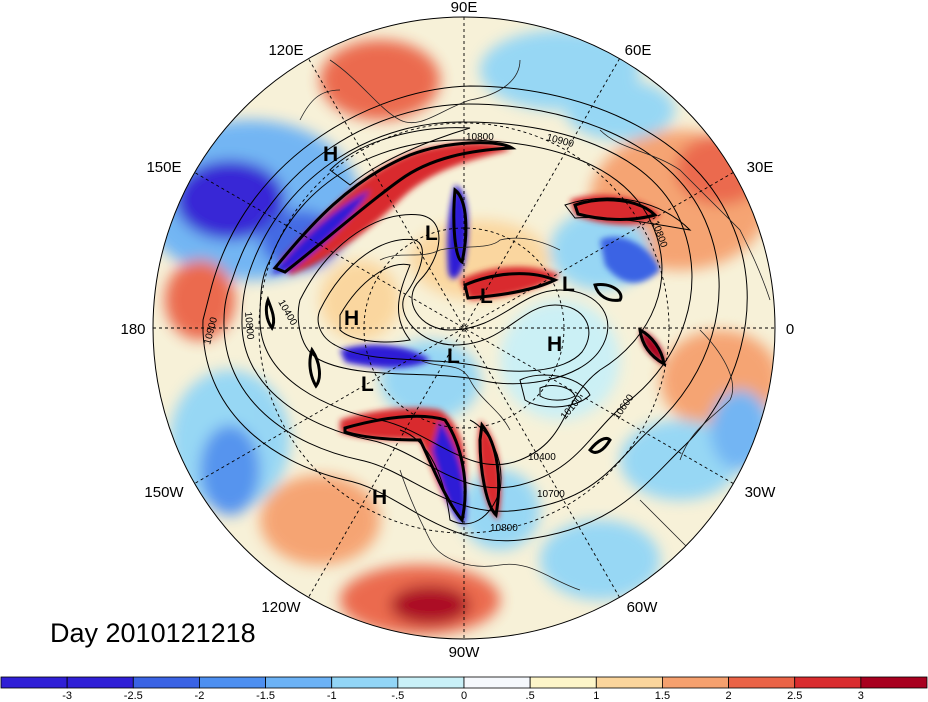  What do you see at coordinates (351, 318) in the screenshot?
I see `pressure-center-high-bering: H` at bounding box center [351, 318].